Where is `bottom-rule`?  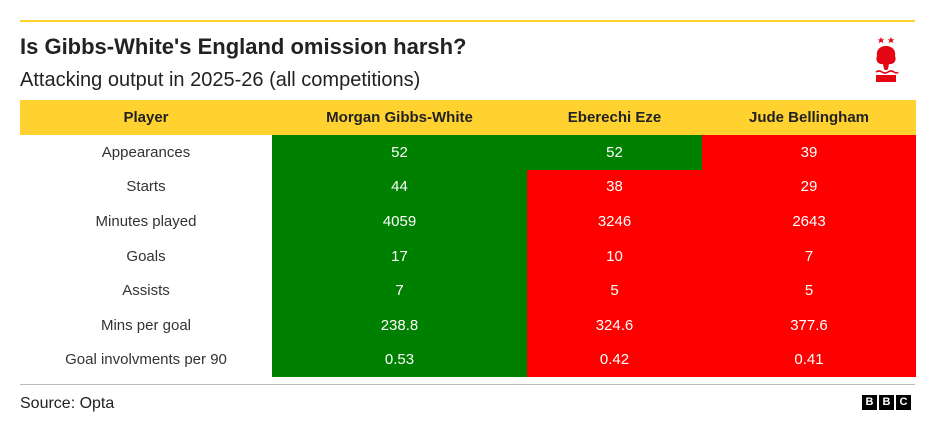
bottom-rule is located at coordinates (467, 384).